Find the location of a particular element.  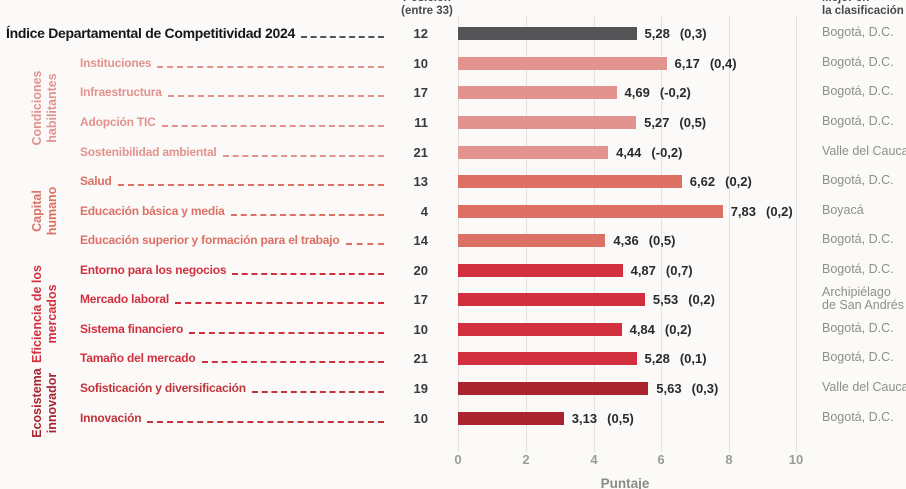

score-value: 6,62 (0,2) is located at coordinates (720, 181).